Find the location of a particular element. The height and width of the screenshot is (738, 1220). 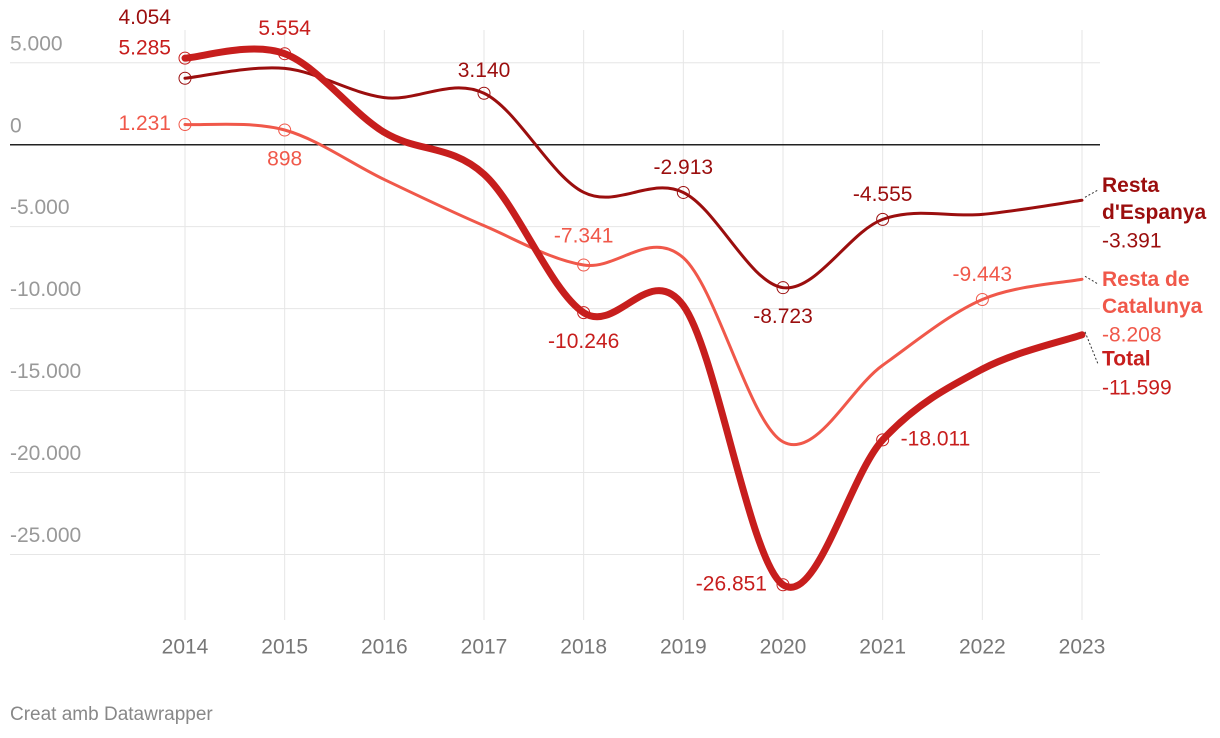

credit: Creat amb Datawrapper is located at coordinates (111, 714).